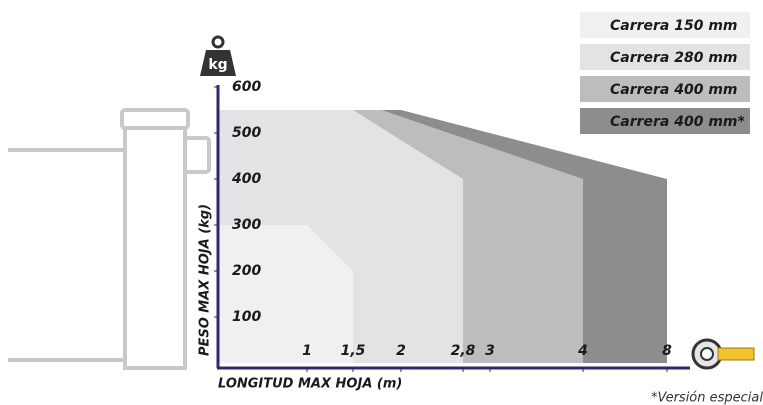  I want to click on y-axis-title: PESO MAX HOJA (kg), so click(205, 280).